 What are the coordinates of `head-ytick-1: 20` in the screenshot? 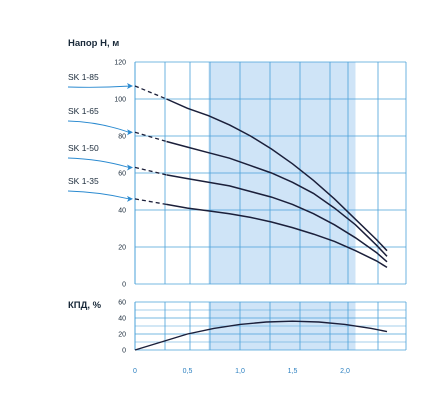 It's located at (122, 248).